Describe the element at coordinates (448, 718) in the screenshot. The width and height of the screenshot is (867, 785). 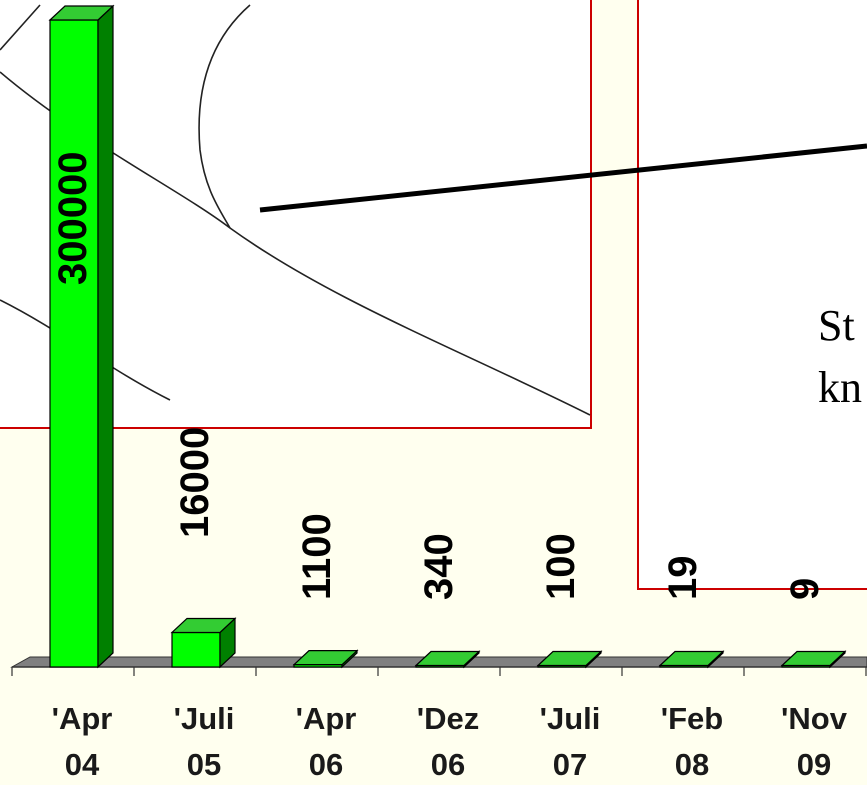
I see `category-label: 'Dez` at that location.